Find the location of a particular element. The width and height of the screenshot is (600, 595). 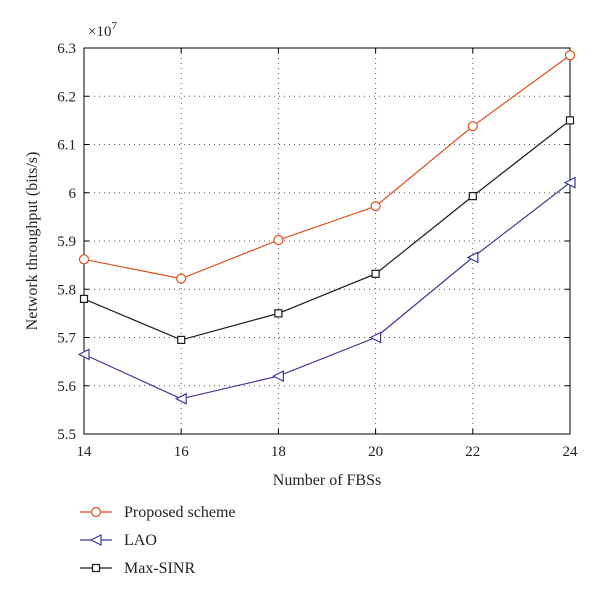

x-axis-label: Number of FBSs is located at coordinates (327, 480).